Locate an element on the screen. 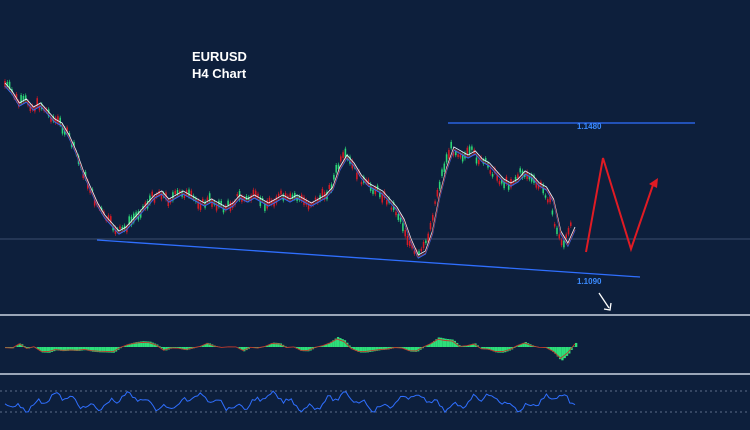  chart-subtitle: H4 Chart is located at coordinates (219, 73).